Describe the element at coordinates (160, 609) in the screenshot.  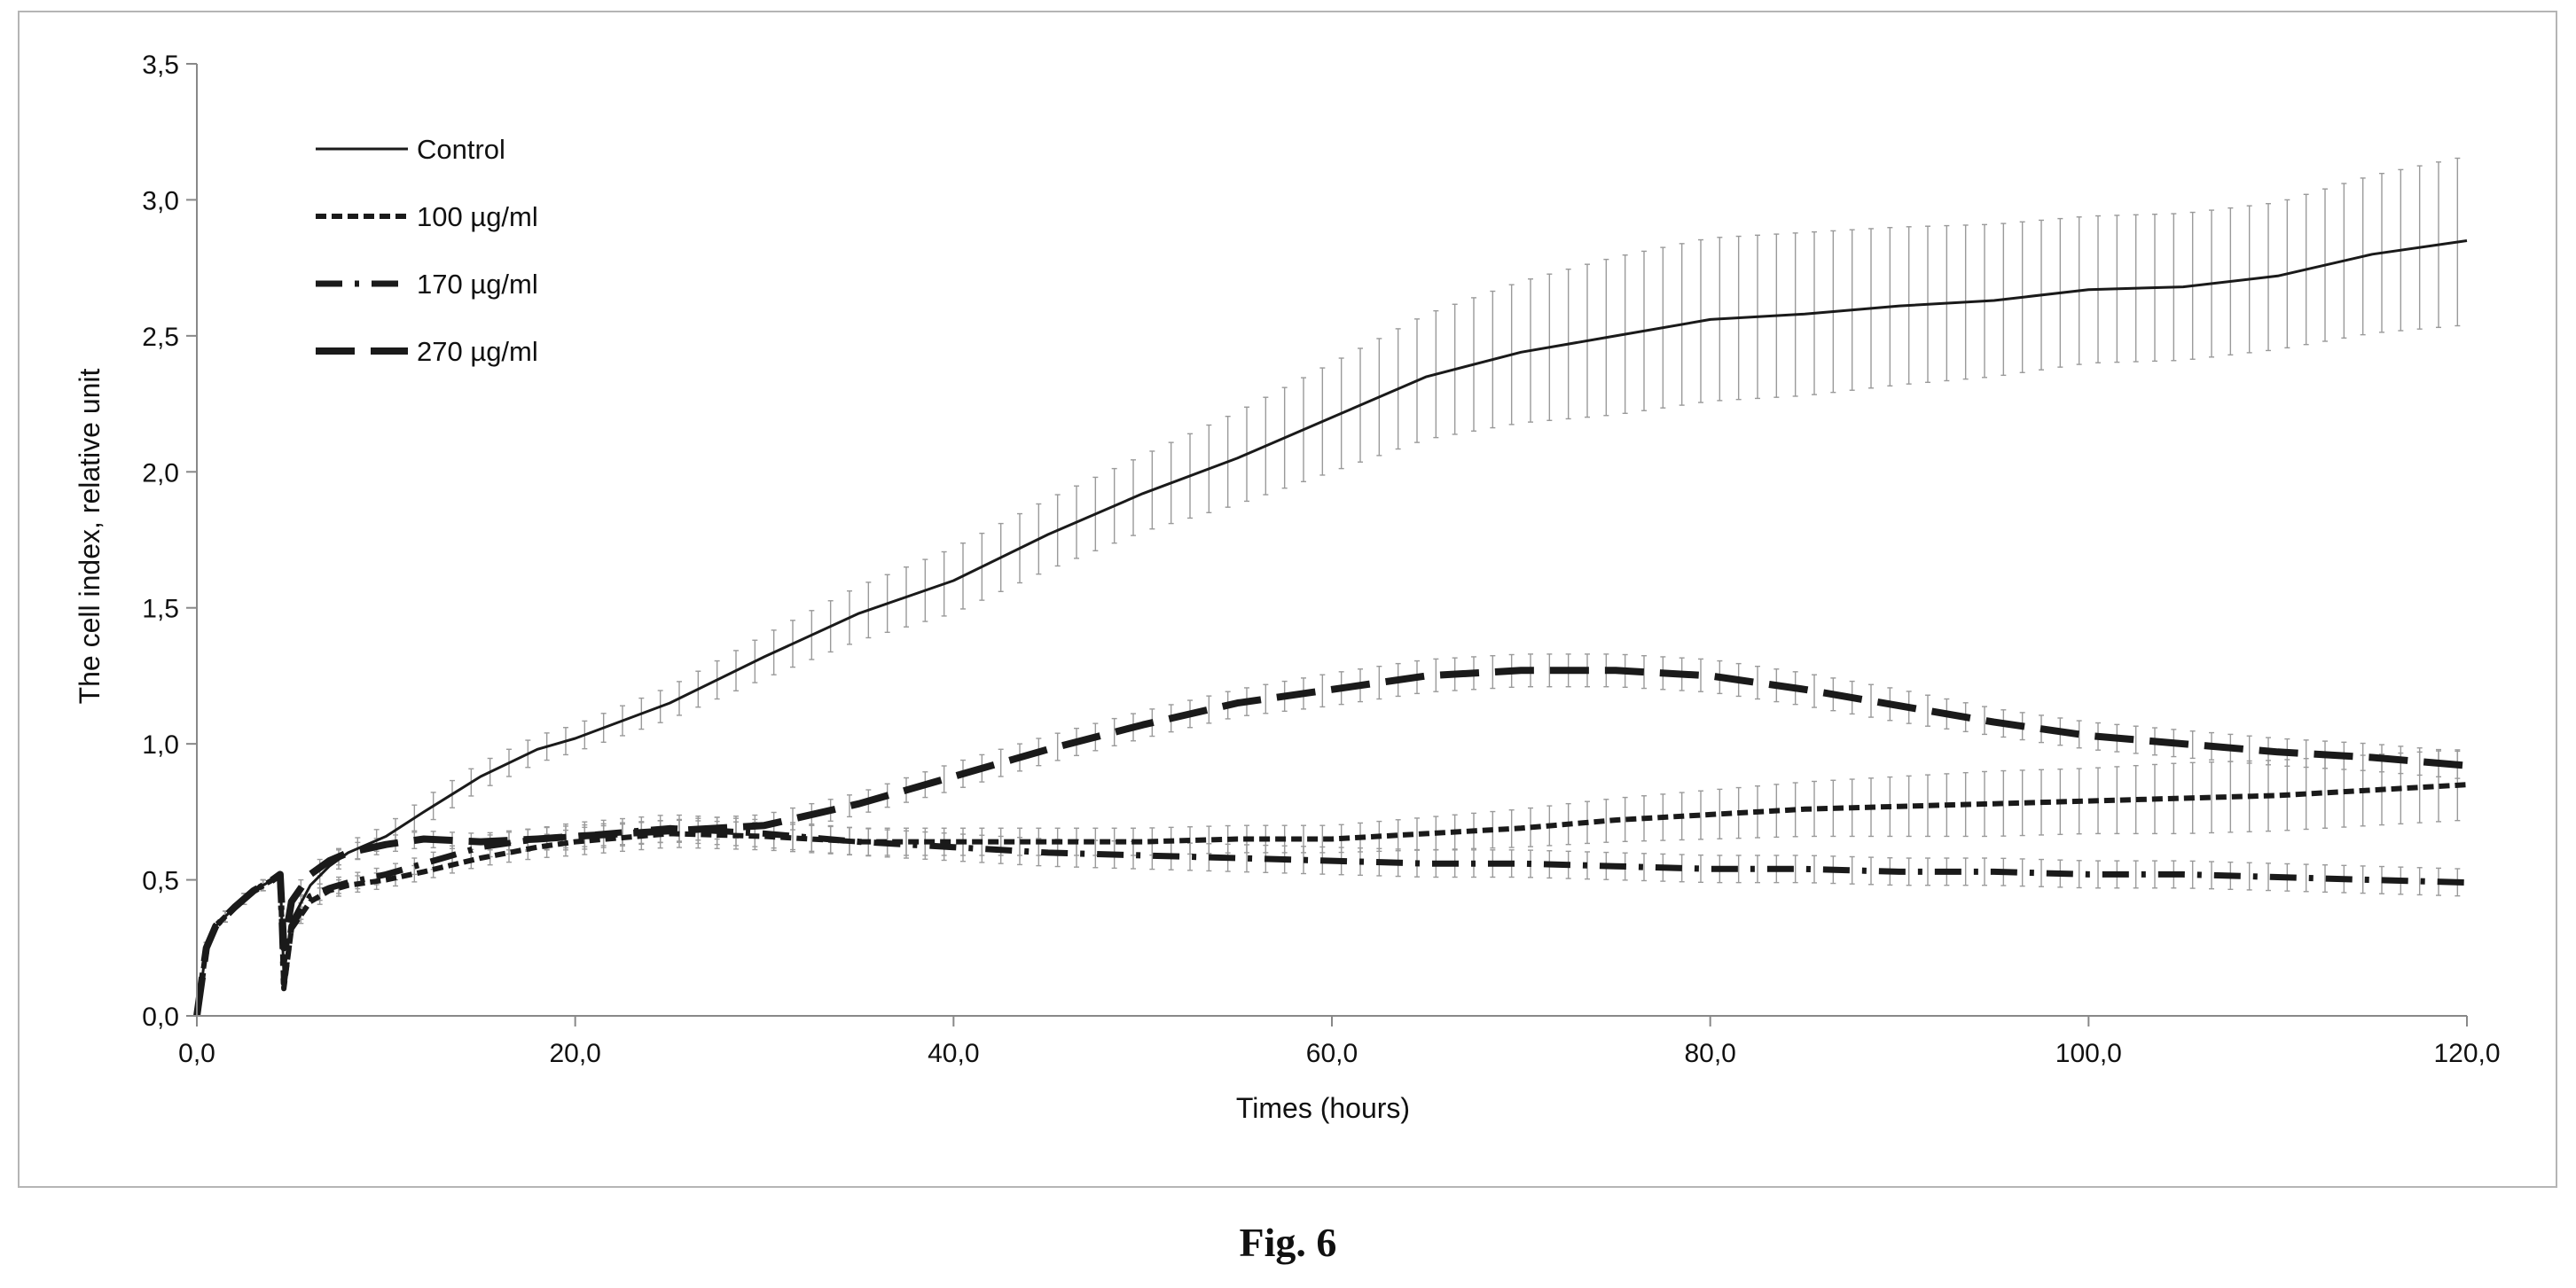
I see `y-tick-label: 1,5` at that location.